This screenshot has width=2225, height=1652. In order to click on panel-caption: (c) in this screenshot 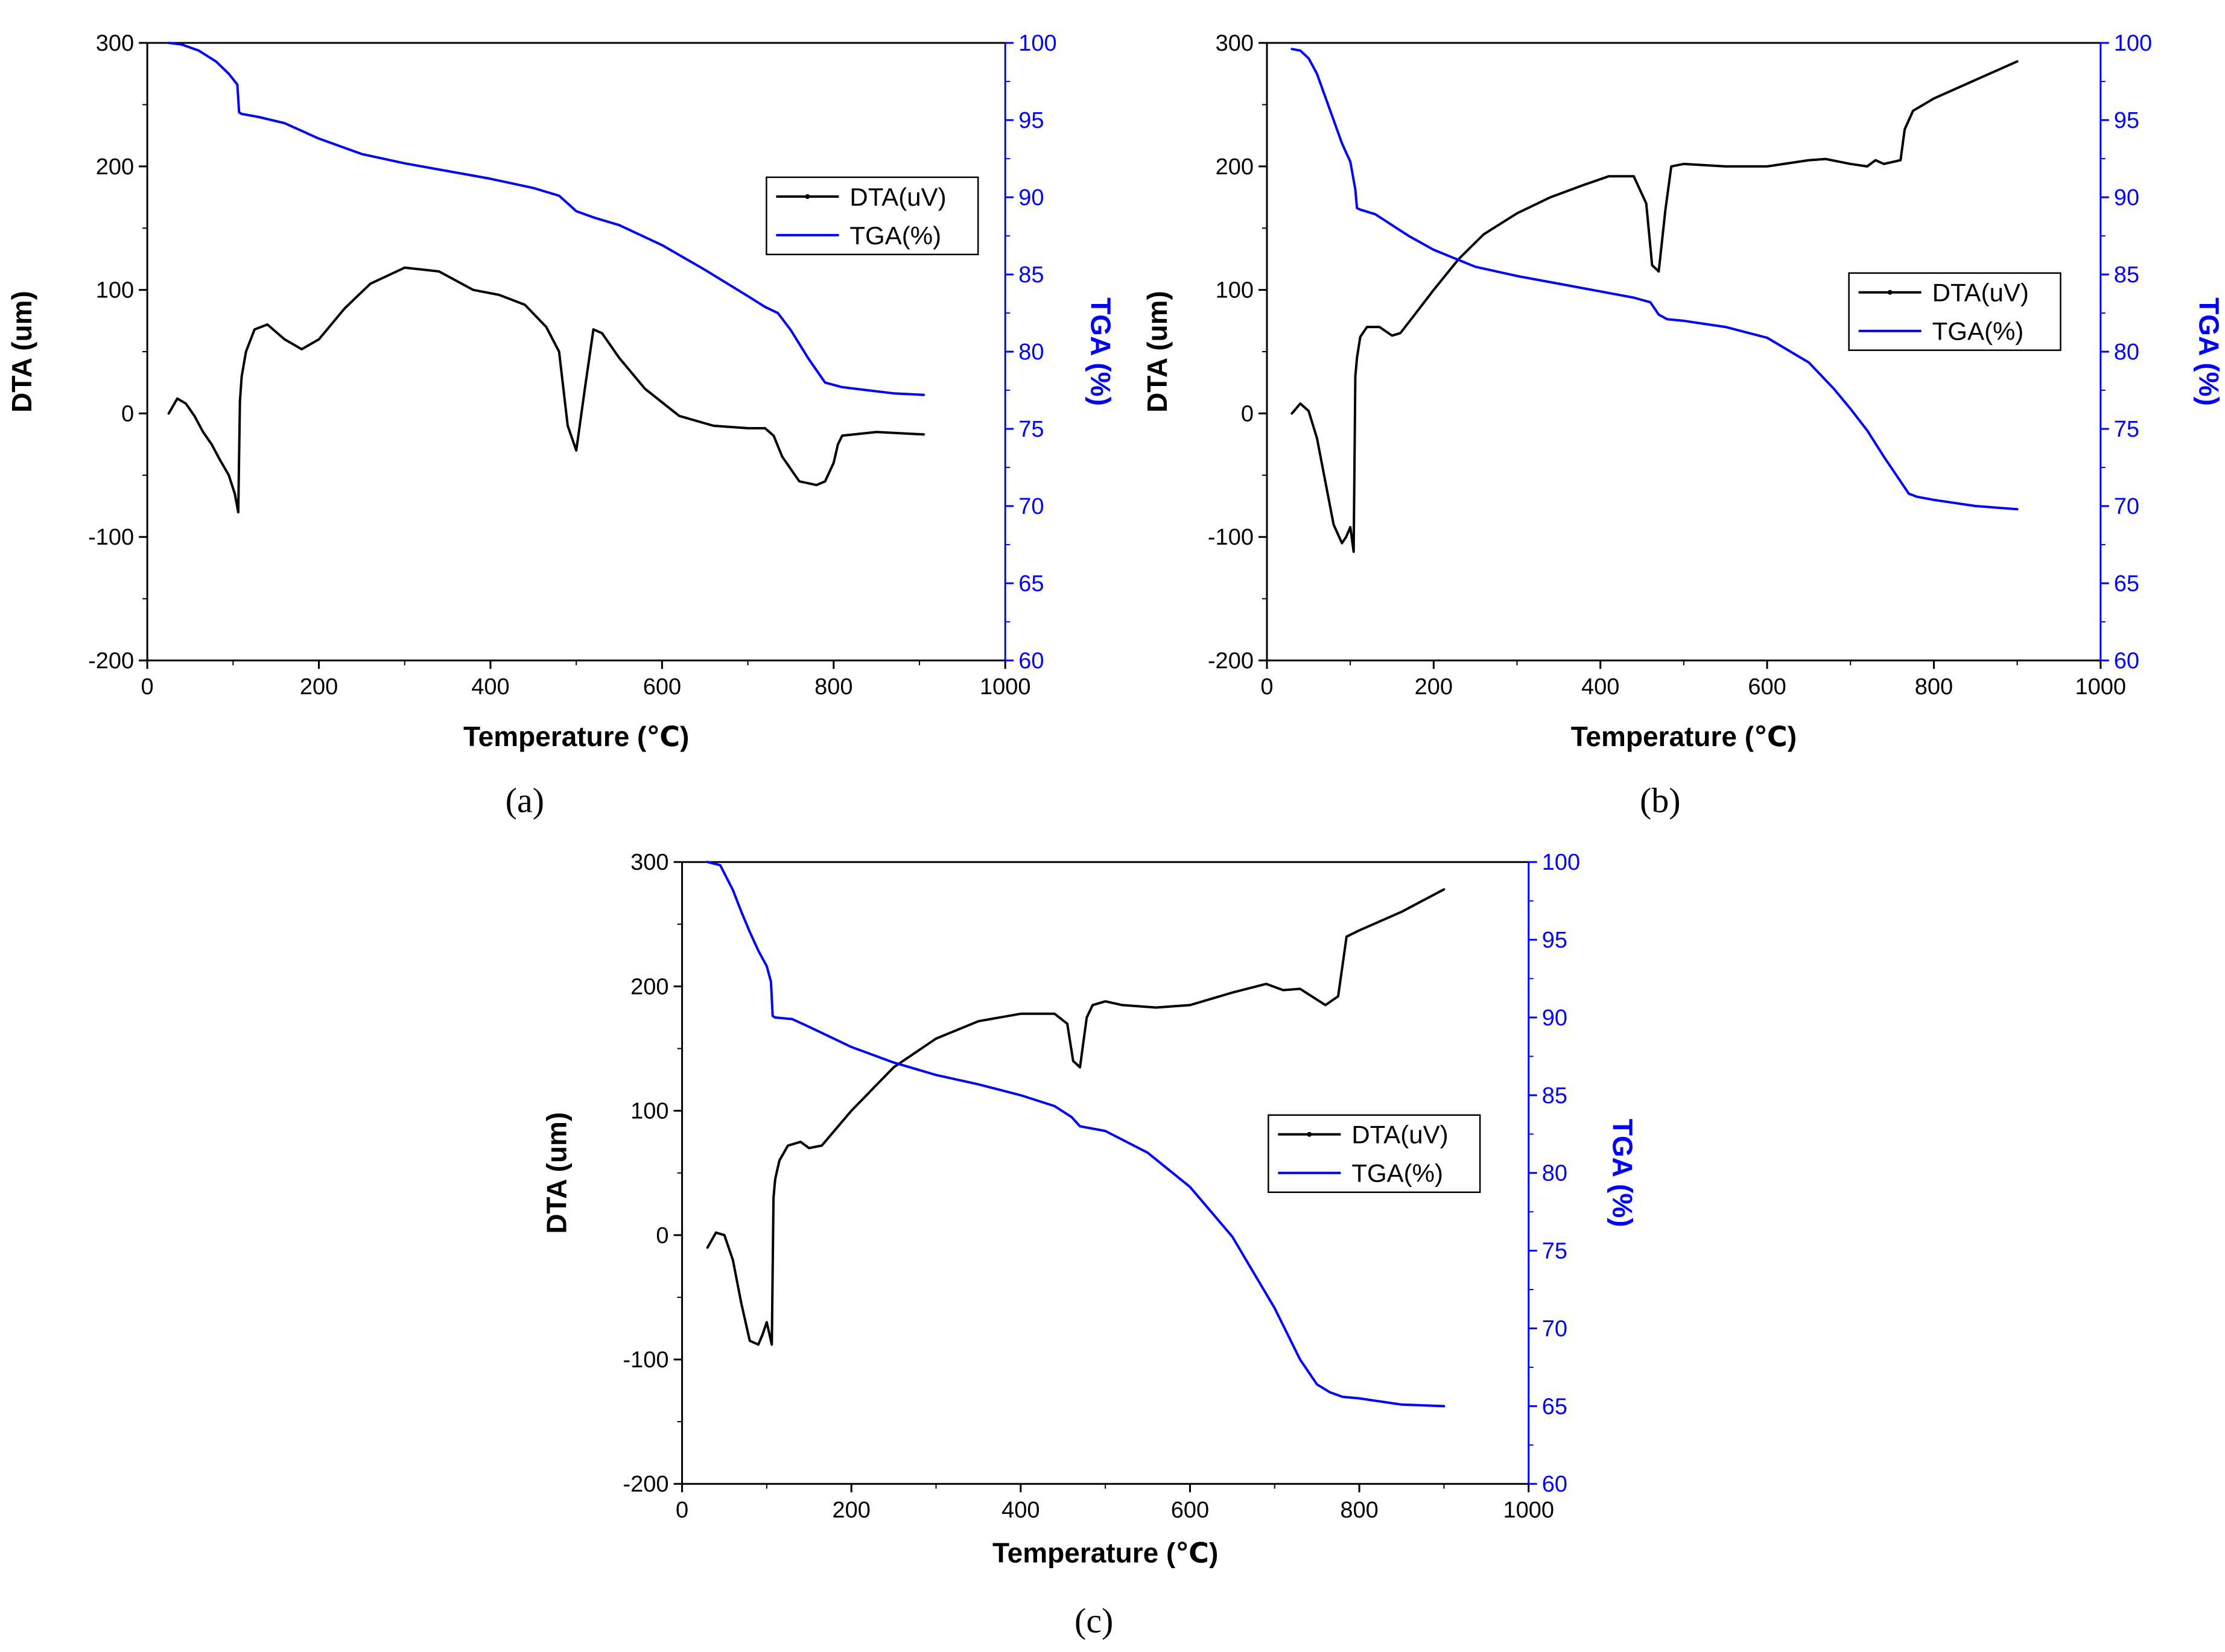, I will do `click(1093, 1621)`.